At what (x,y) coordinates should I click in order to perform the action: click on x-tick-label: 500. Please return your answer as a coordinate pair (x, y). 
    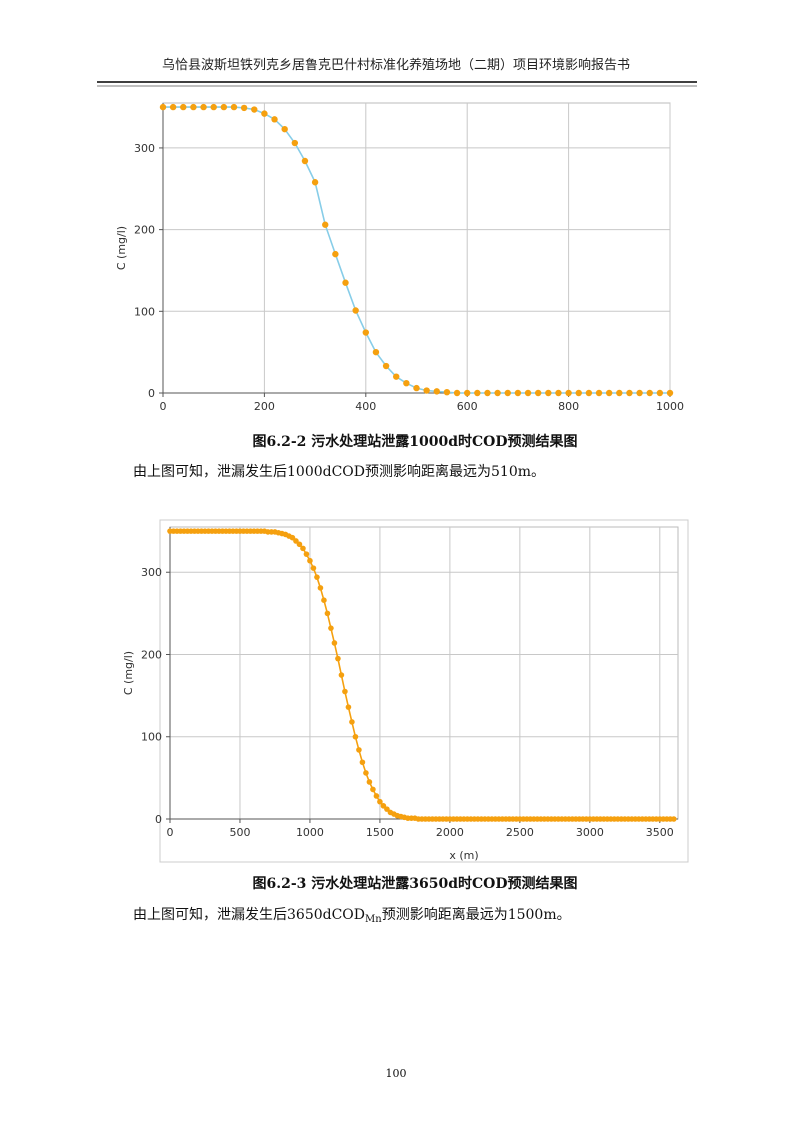
    Looking at the image, I should click on (239, 832).